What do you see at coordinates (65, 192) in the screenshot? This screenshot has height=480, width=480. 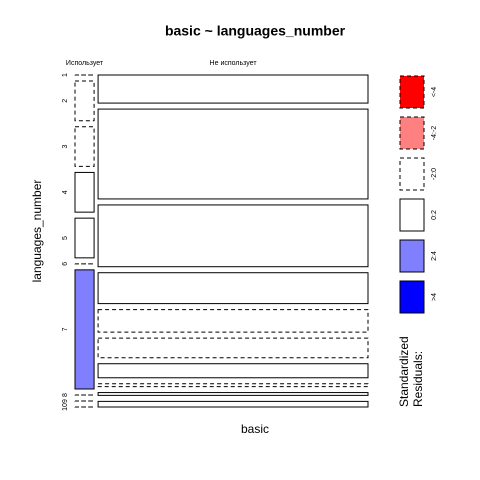 I see `row-label: 4` at bounding box center [65, 192].